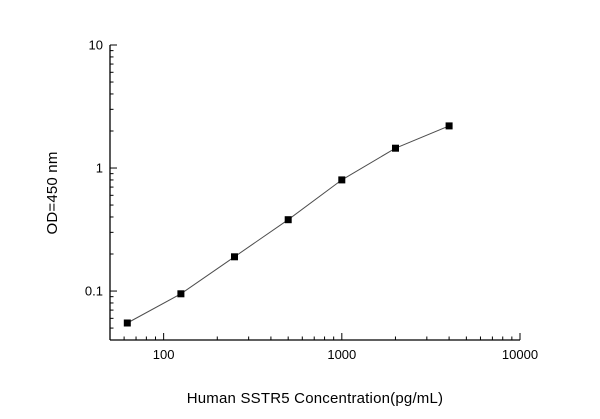  I want to click on x-tick-label: 10000, so click(520, 354).